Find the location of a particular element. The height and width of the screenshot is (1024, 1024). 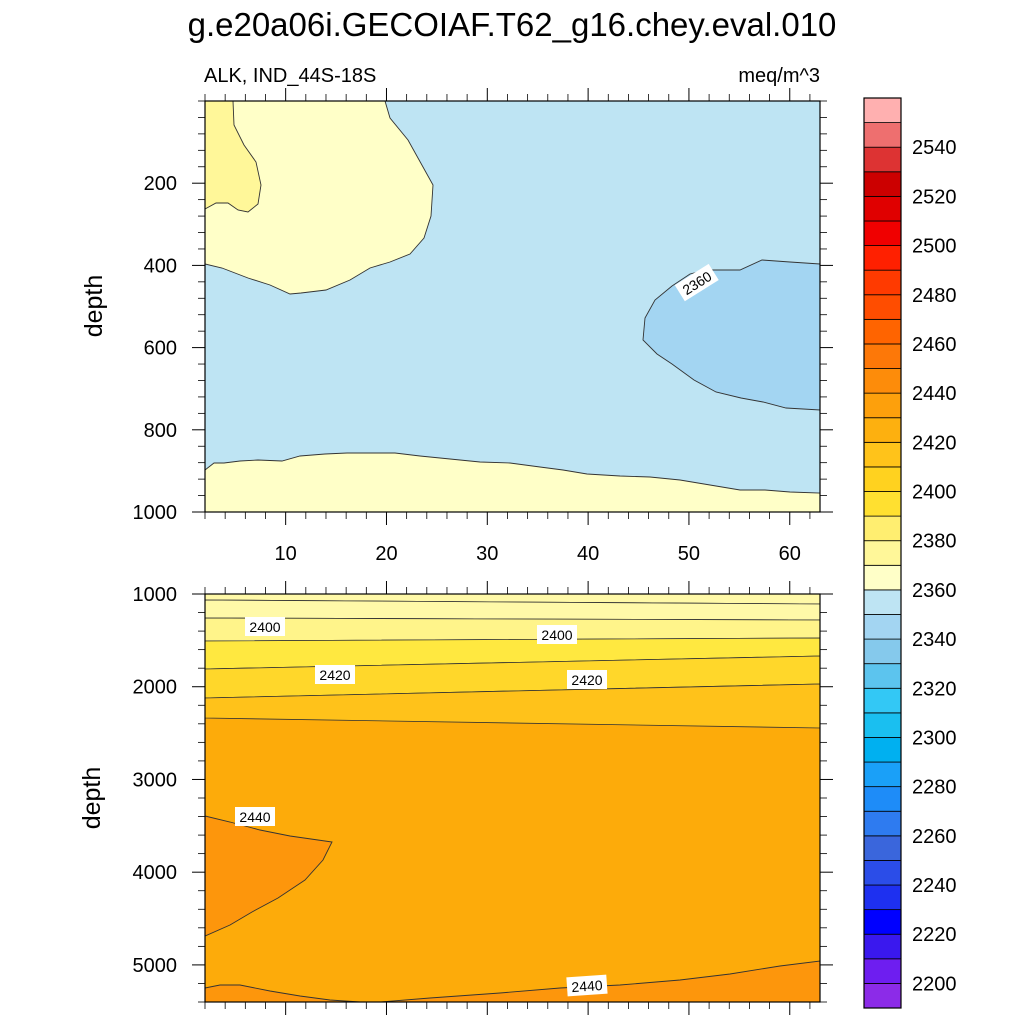

upper-xtick-label: 50 is located at coordinates (689, 554).